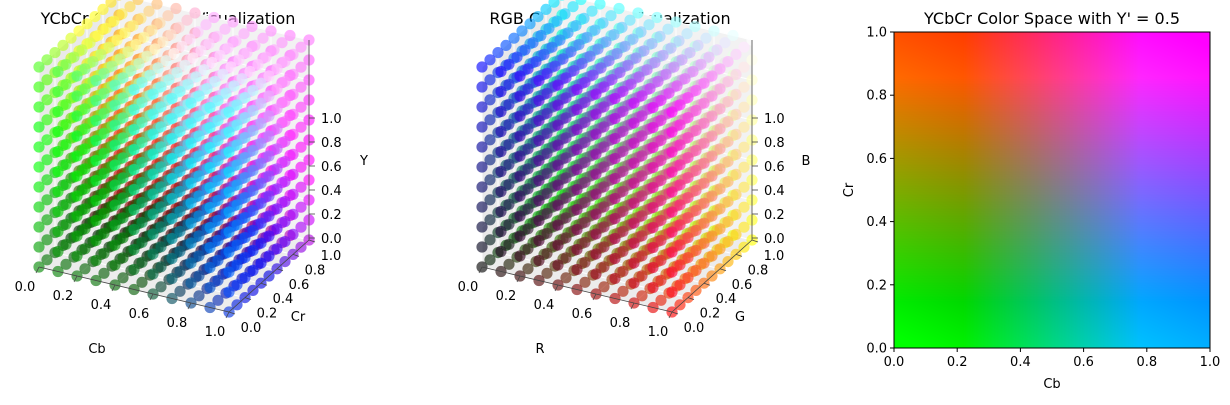 The height and width of the screenshot is (405, 1230). What do you see at coordinates (269, 276) in the screenshot?
I see `y-axis-line` at bounding box center [269, 276].